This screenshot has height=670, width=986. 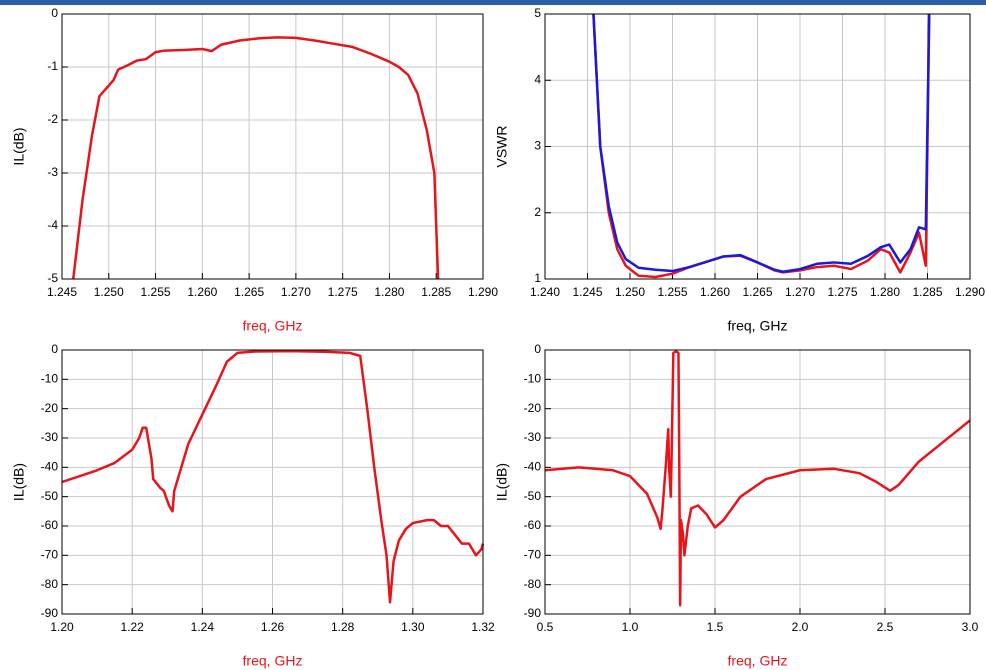 What do you see at coordinates (715, 627) in the screenshot?
I see `x-tick-label: 1.5` at bounding box center [715, 627].